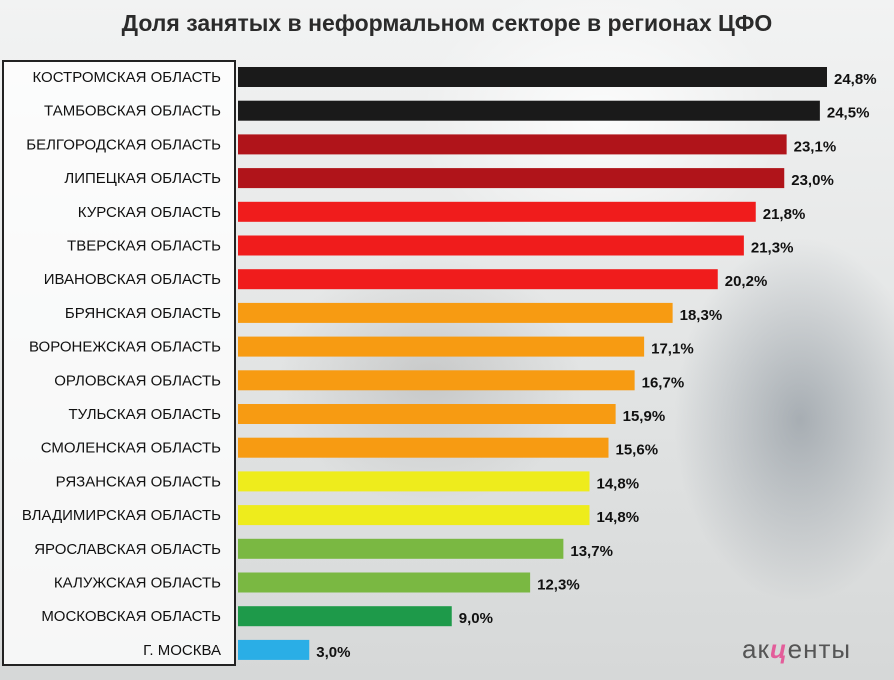 The width and height of the screenshot is (894, 680). Describe the element at coordinates (131, 448) in the screenshot. I see `category-label-12: СМОЛЕНСКАЯ ОБЛАСТЬ` at that location.